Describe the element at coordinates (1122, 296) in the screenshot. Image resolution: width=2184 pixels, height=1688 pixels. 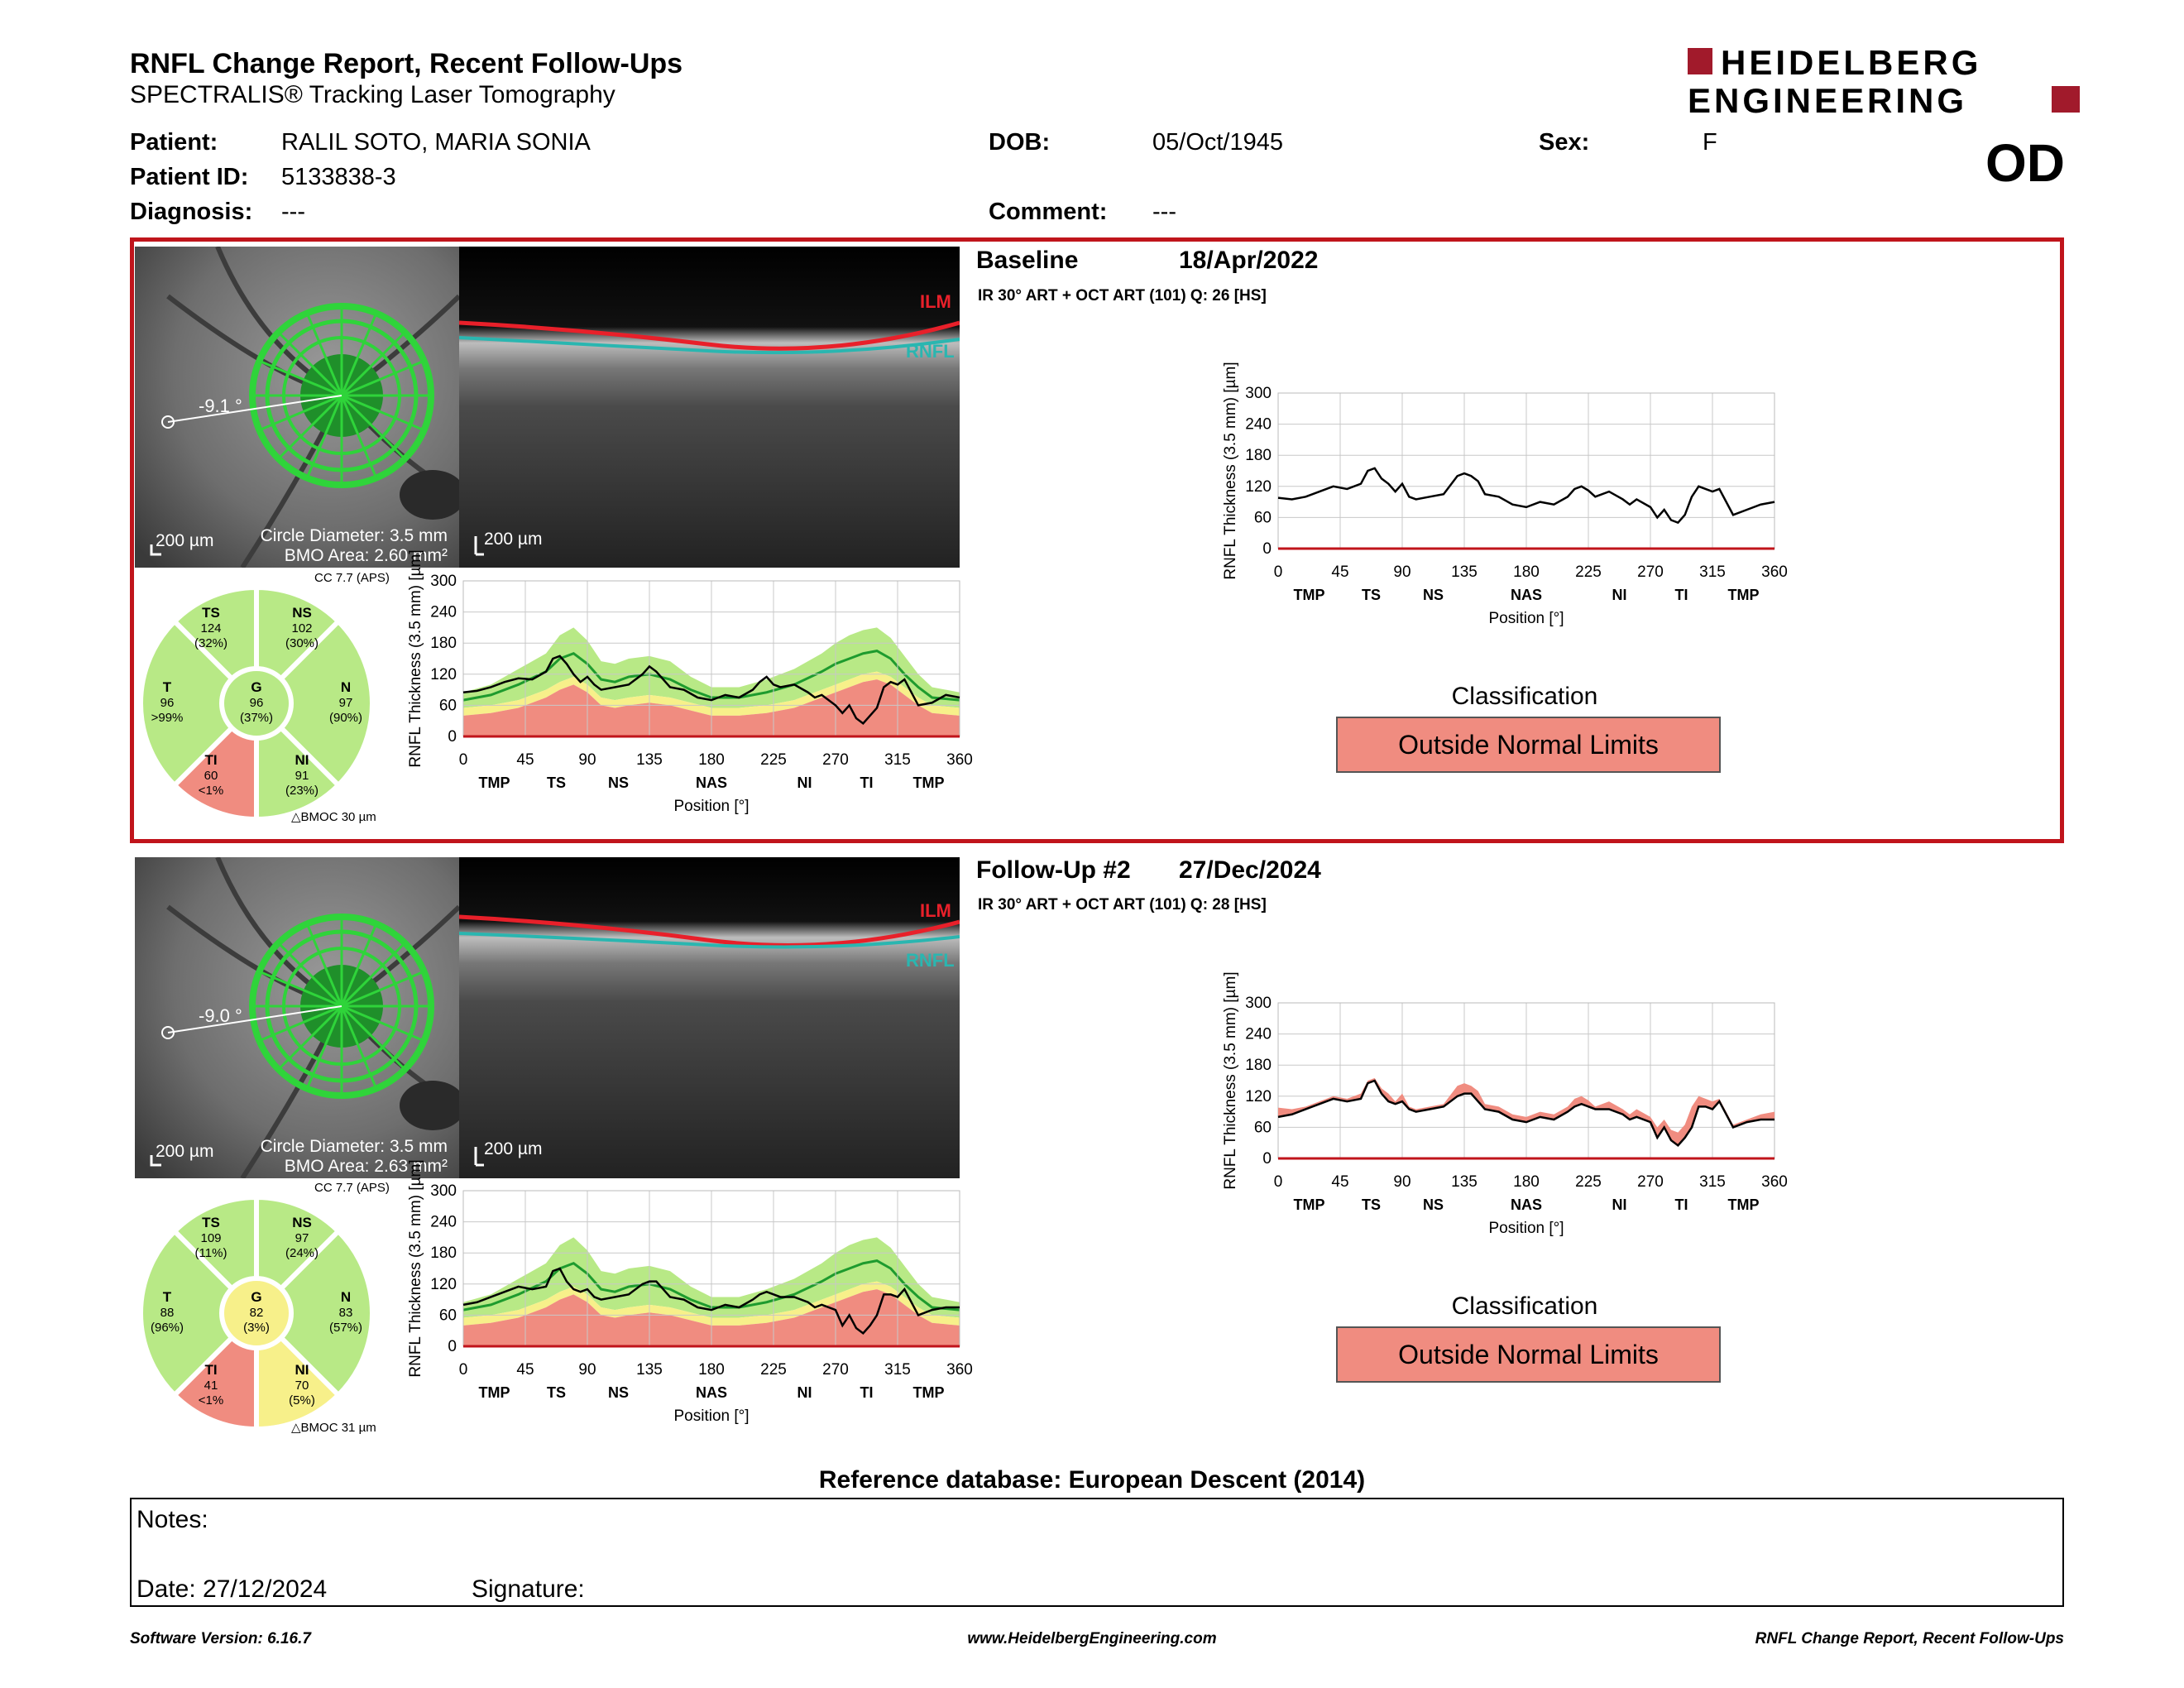
I see `scan-info: IR 30° ART + OCT ART (101) Q: 26 [HS]` at that location.